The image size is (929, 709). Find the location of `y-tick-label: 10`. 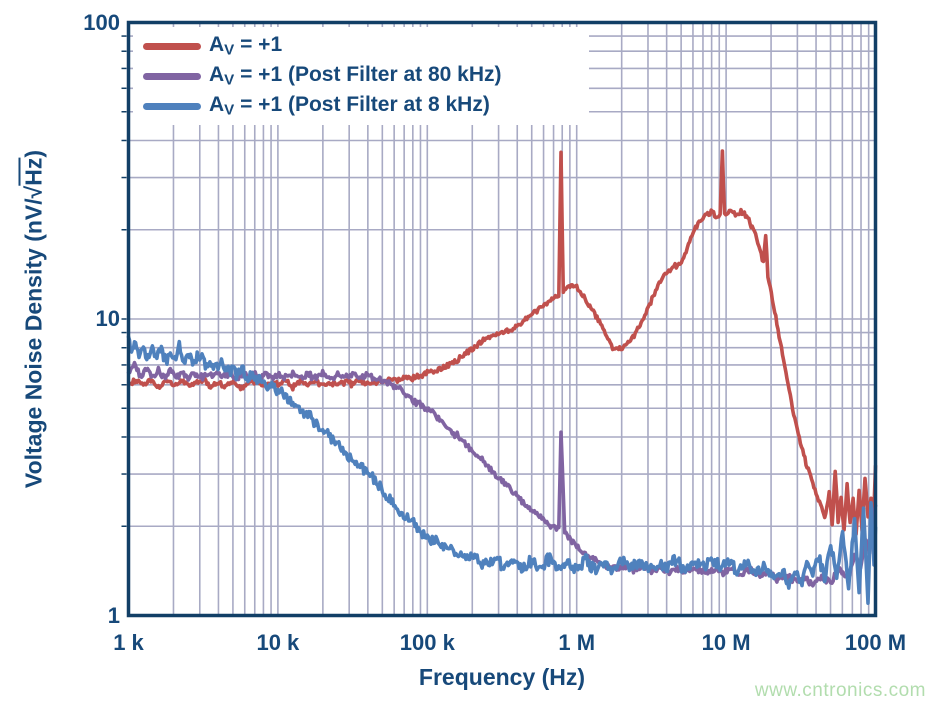

y-tick-label: 10 is located at coordinates (107, 318).